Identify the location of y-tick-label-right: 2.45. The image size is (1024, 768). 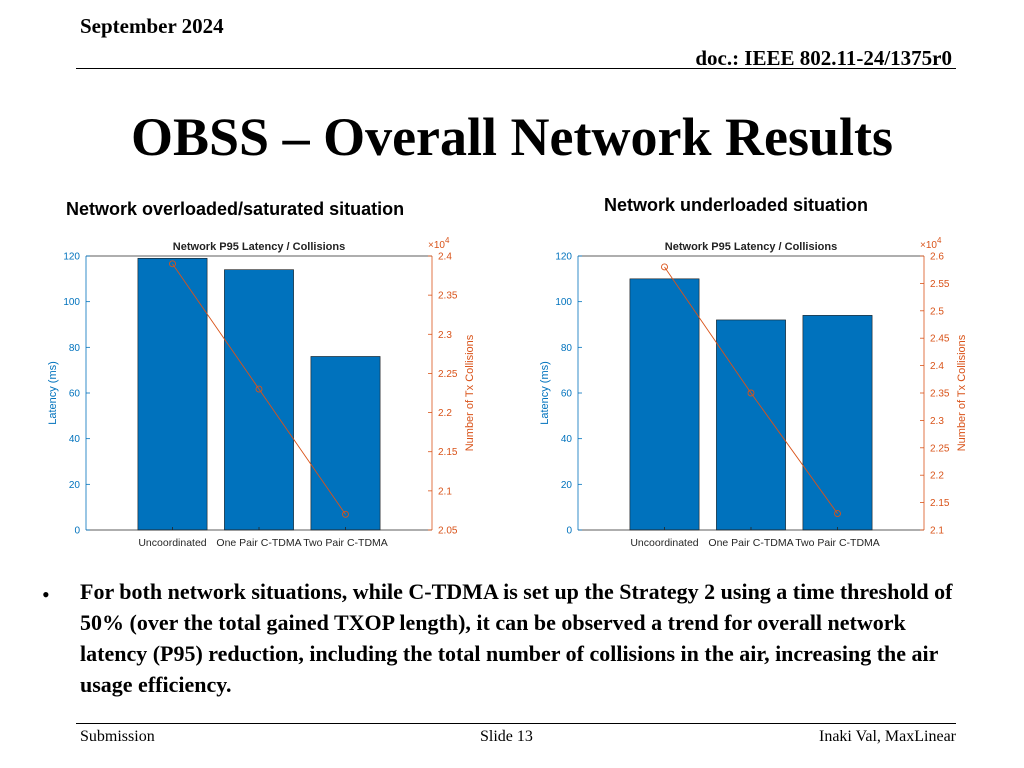
(940, 339).